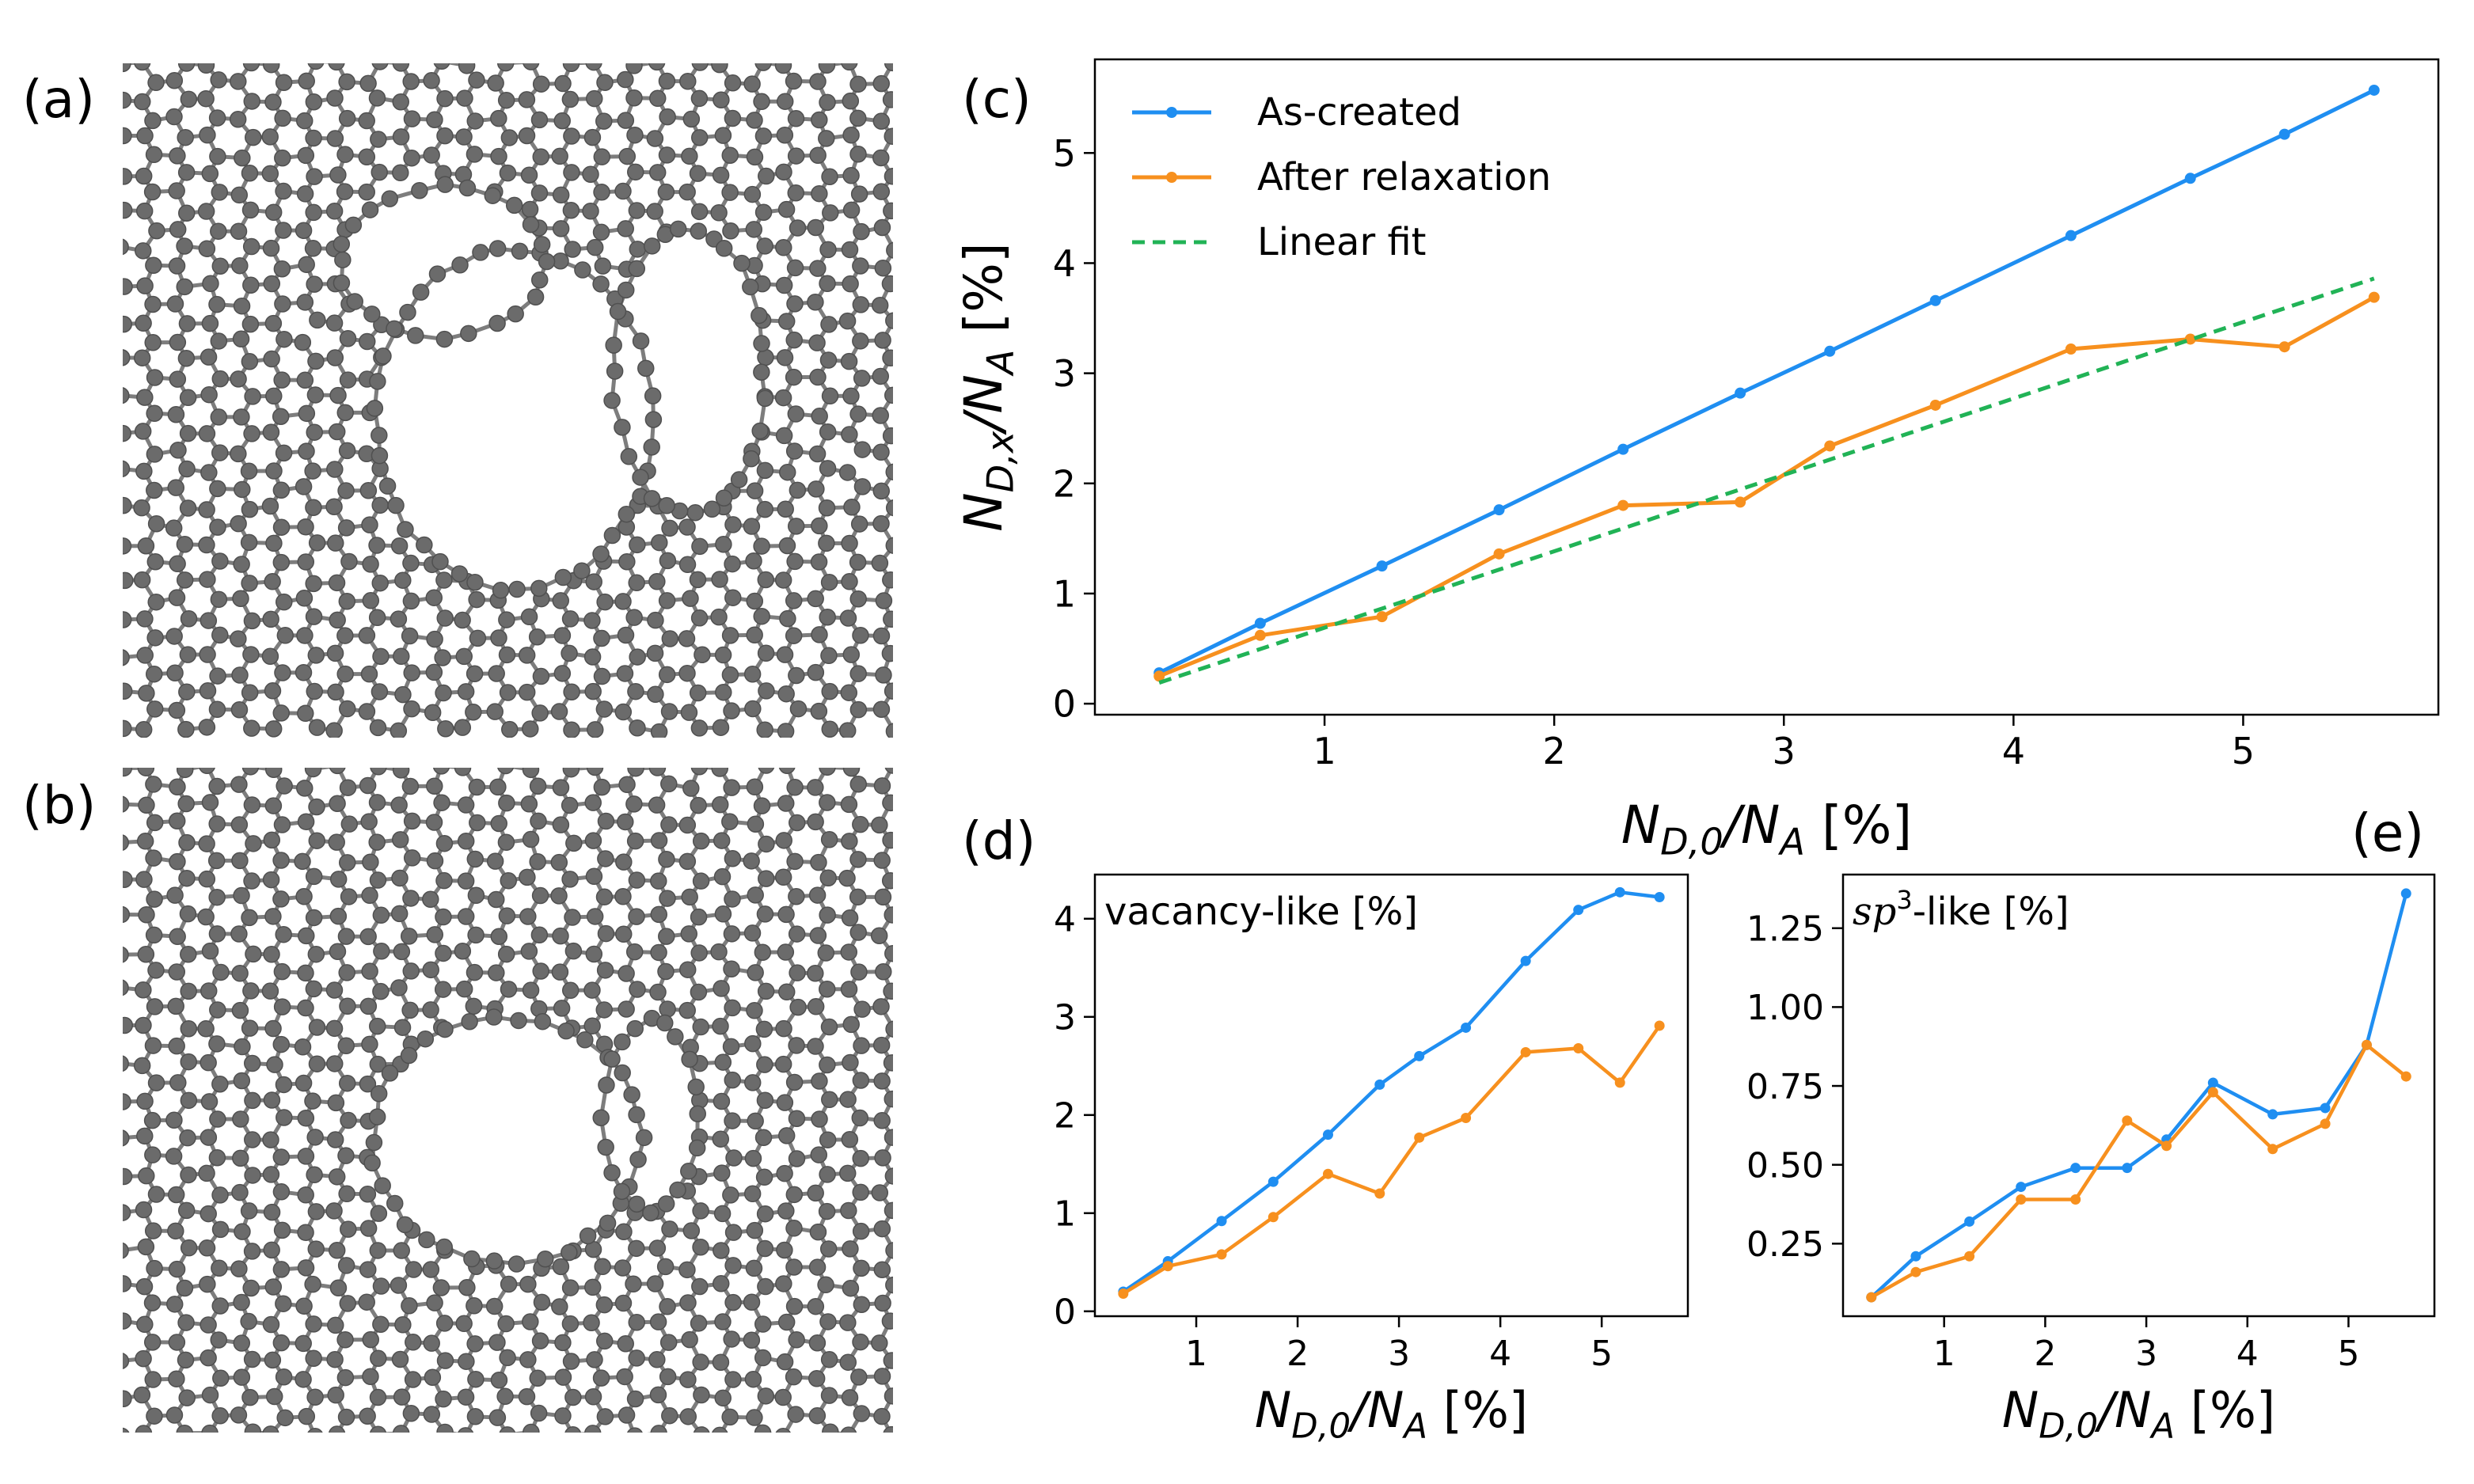 The width and height of the screenshot is (2474, 1484). I want to click on series-line-as-created, so click(2139, 1096).